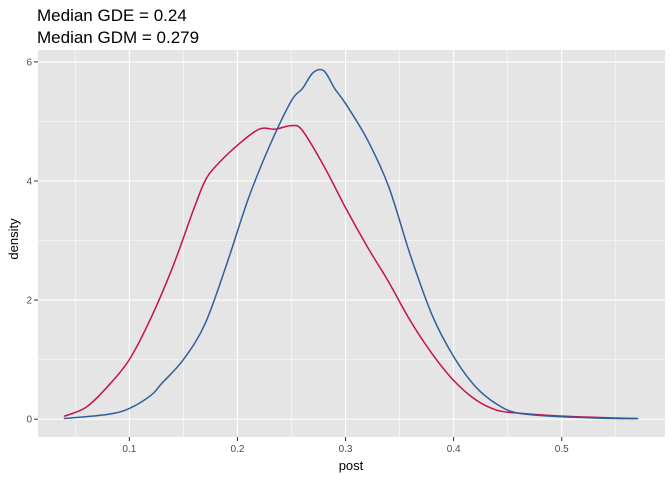 The width and height of the screenshot is (672, 480). I want to click on x-tick-label: 0.5, so click(562, 449).